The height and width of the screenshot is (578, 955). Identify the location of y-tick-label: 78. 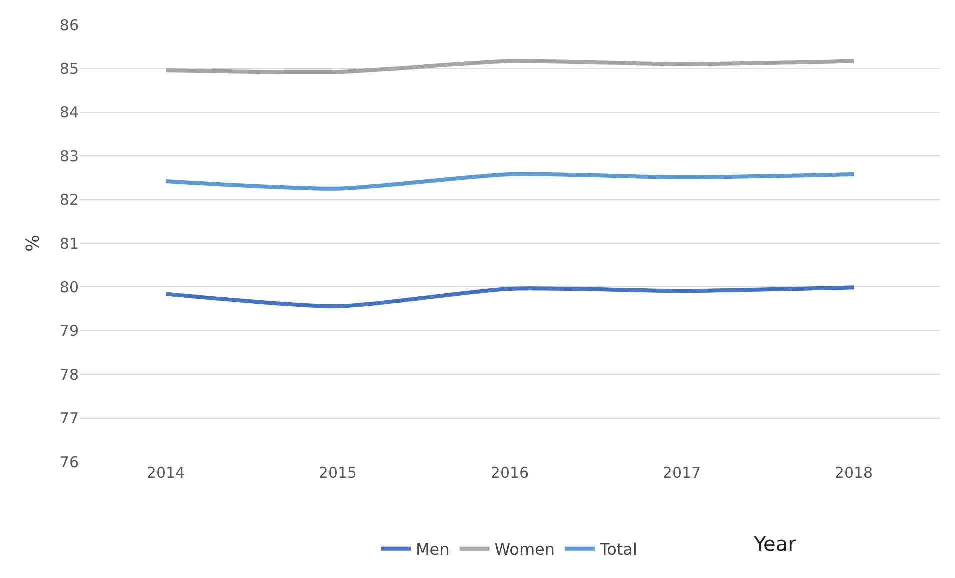
(69, 375).